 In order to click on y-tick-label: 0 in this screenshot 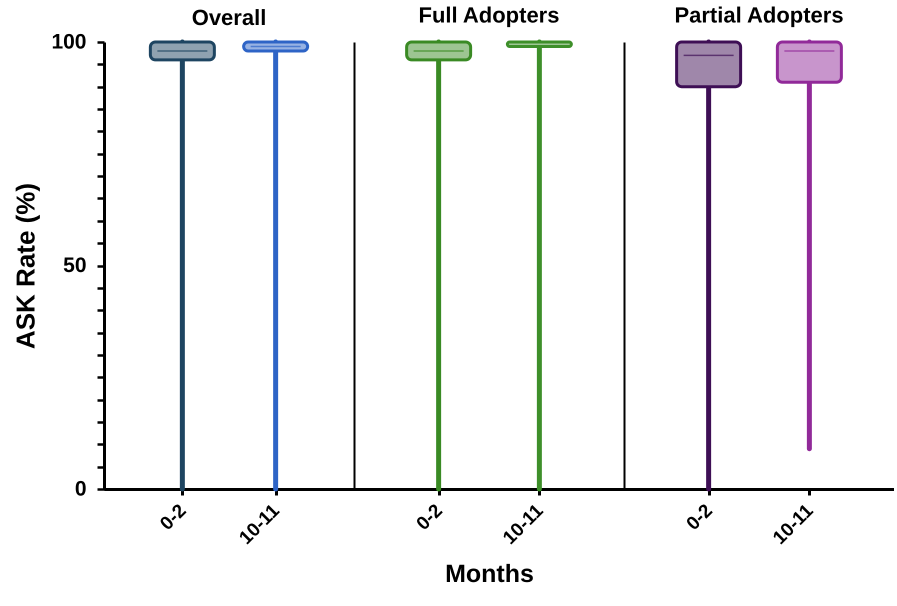, I will do `click(80, 489)`.